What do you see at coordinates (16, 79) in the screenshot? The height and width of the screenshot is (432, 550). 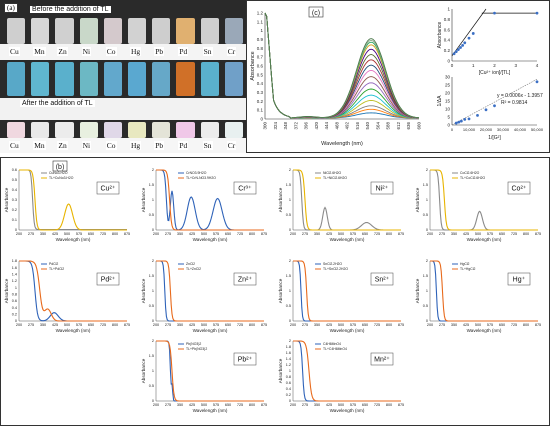 I see `vial-after-cu` at bounding box center [16, 79].